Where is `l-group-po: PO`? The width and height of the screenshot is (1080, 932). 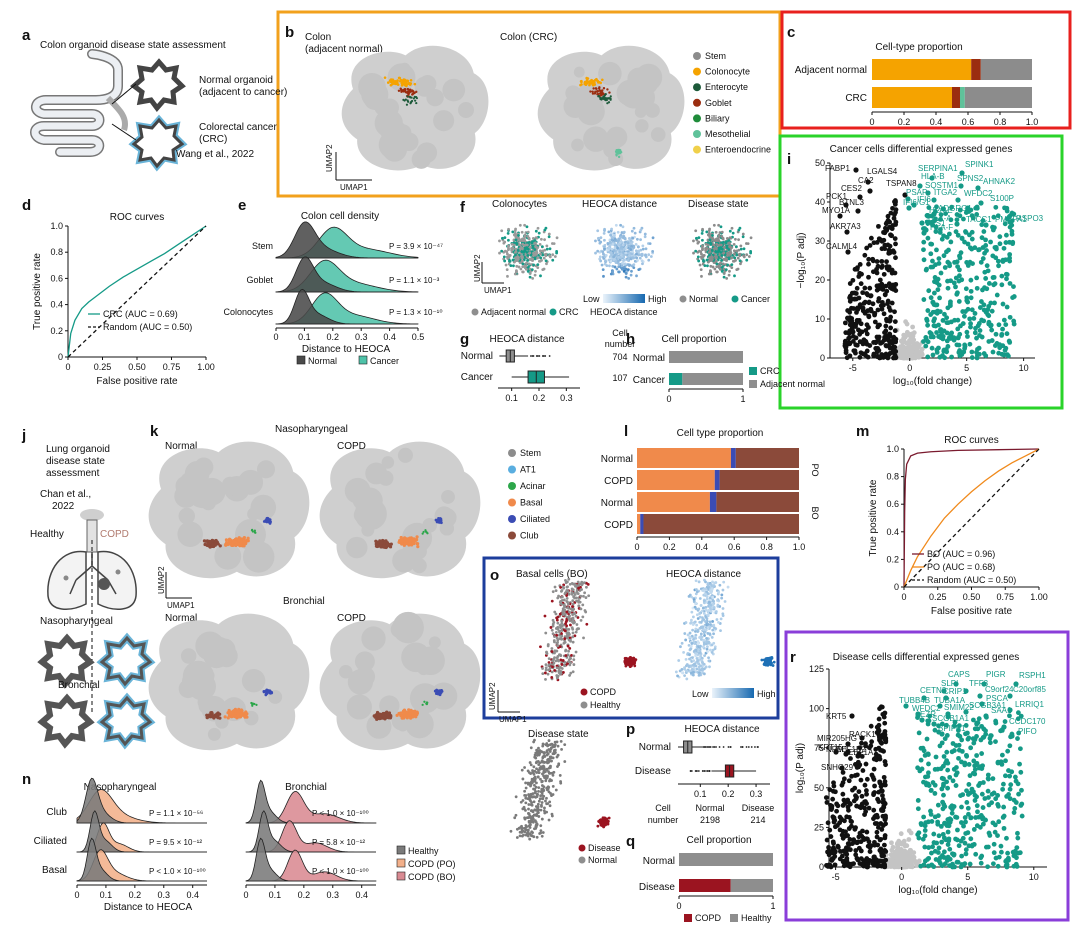
l-group-po: PO is located at coordinates (815, 469).